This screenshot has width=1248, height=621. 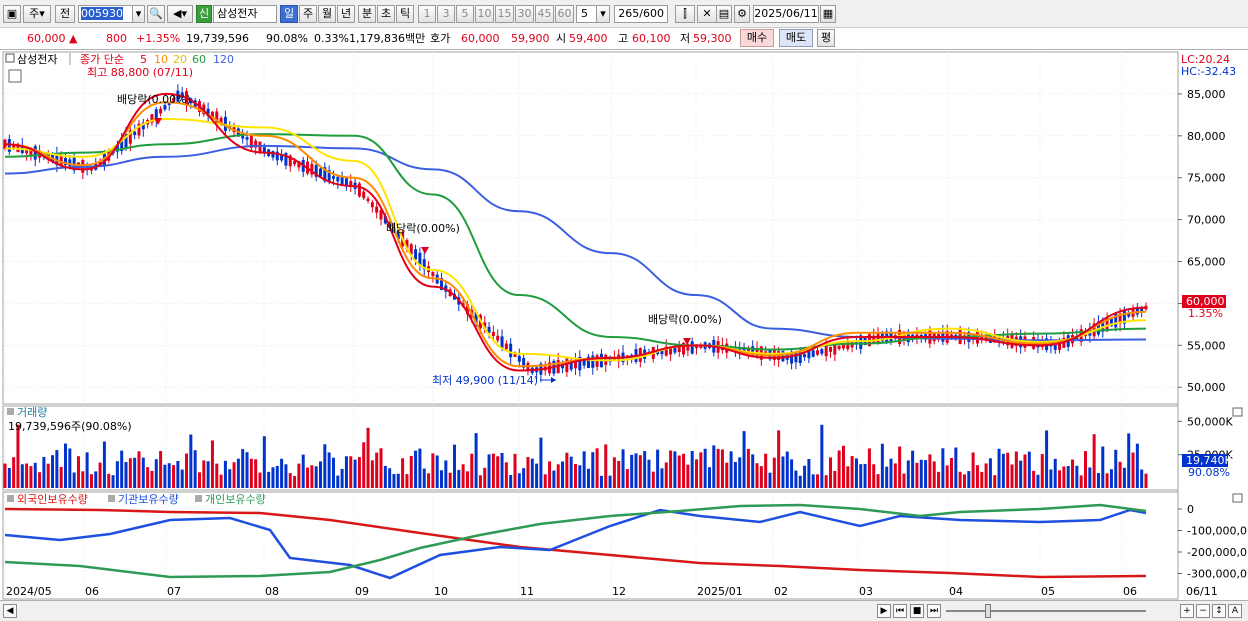 What do you see at coordinates (1217, 574) in the screenshot?
I see `holding-tick-label: -300,000,0` at bounding box center [1217, 574].